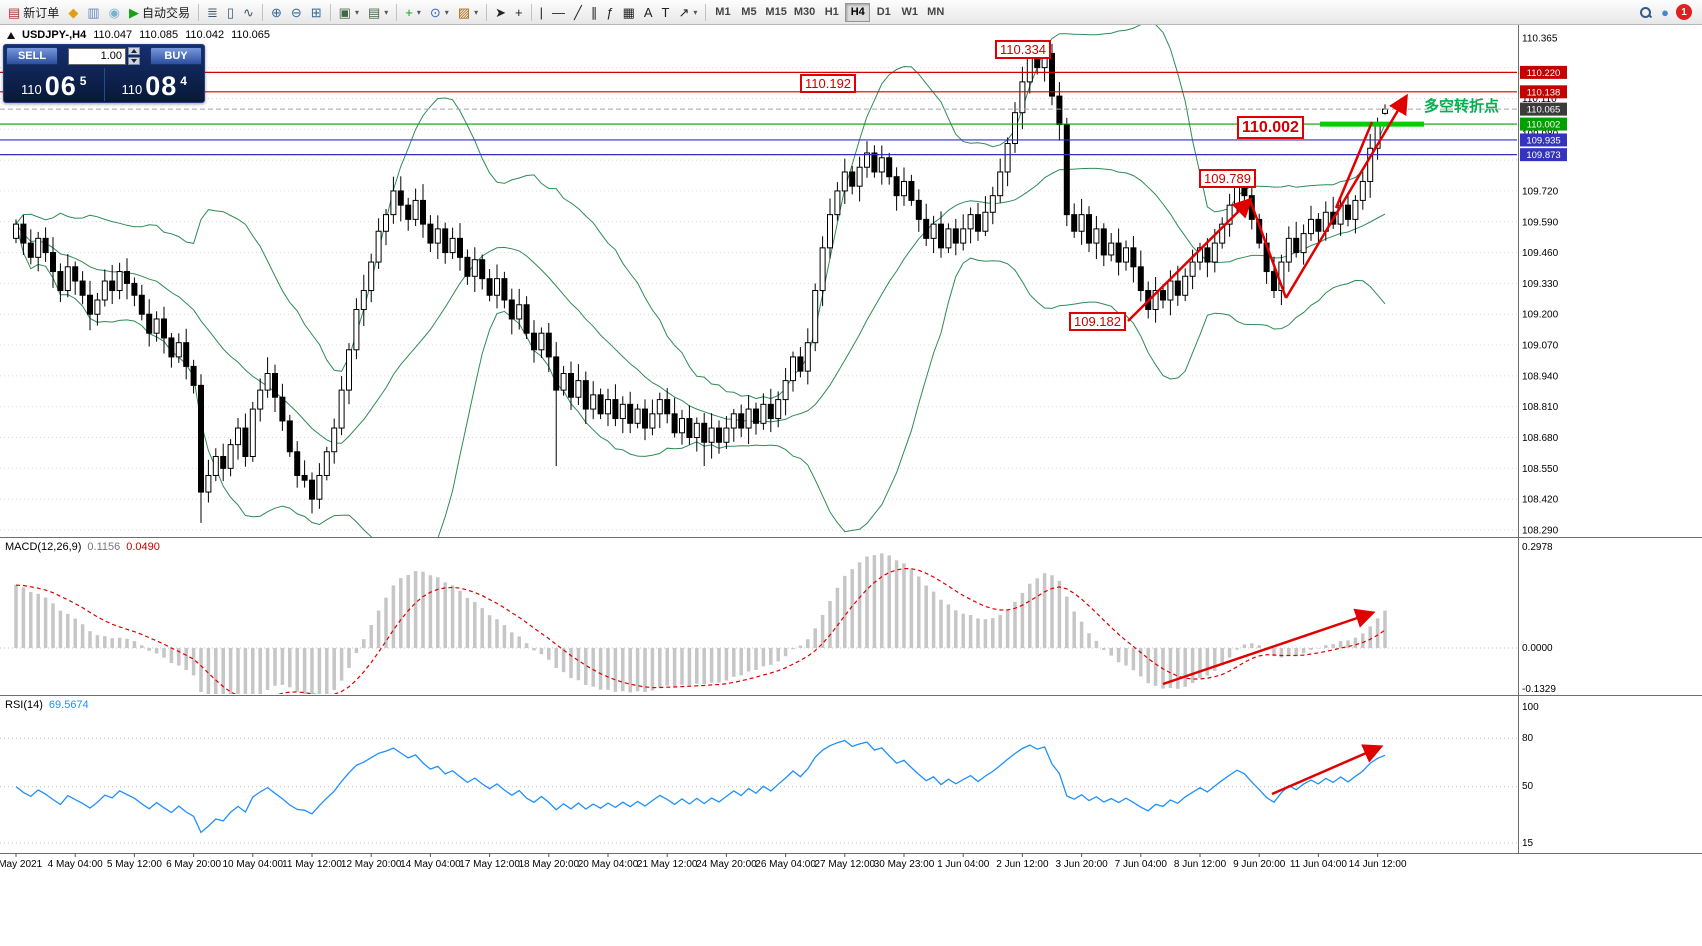 This screenshot has width=1702, height=946. I want to click on sell-button: SELL, so click(32, 56).